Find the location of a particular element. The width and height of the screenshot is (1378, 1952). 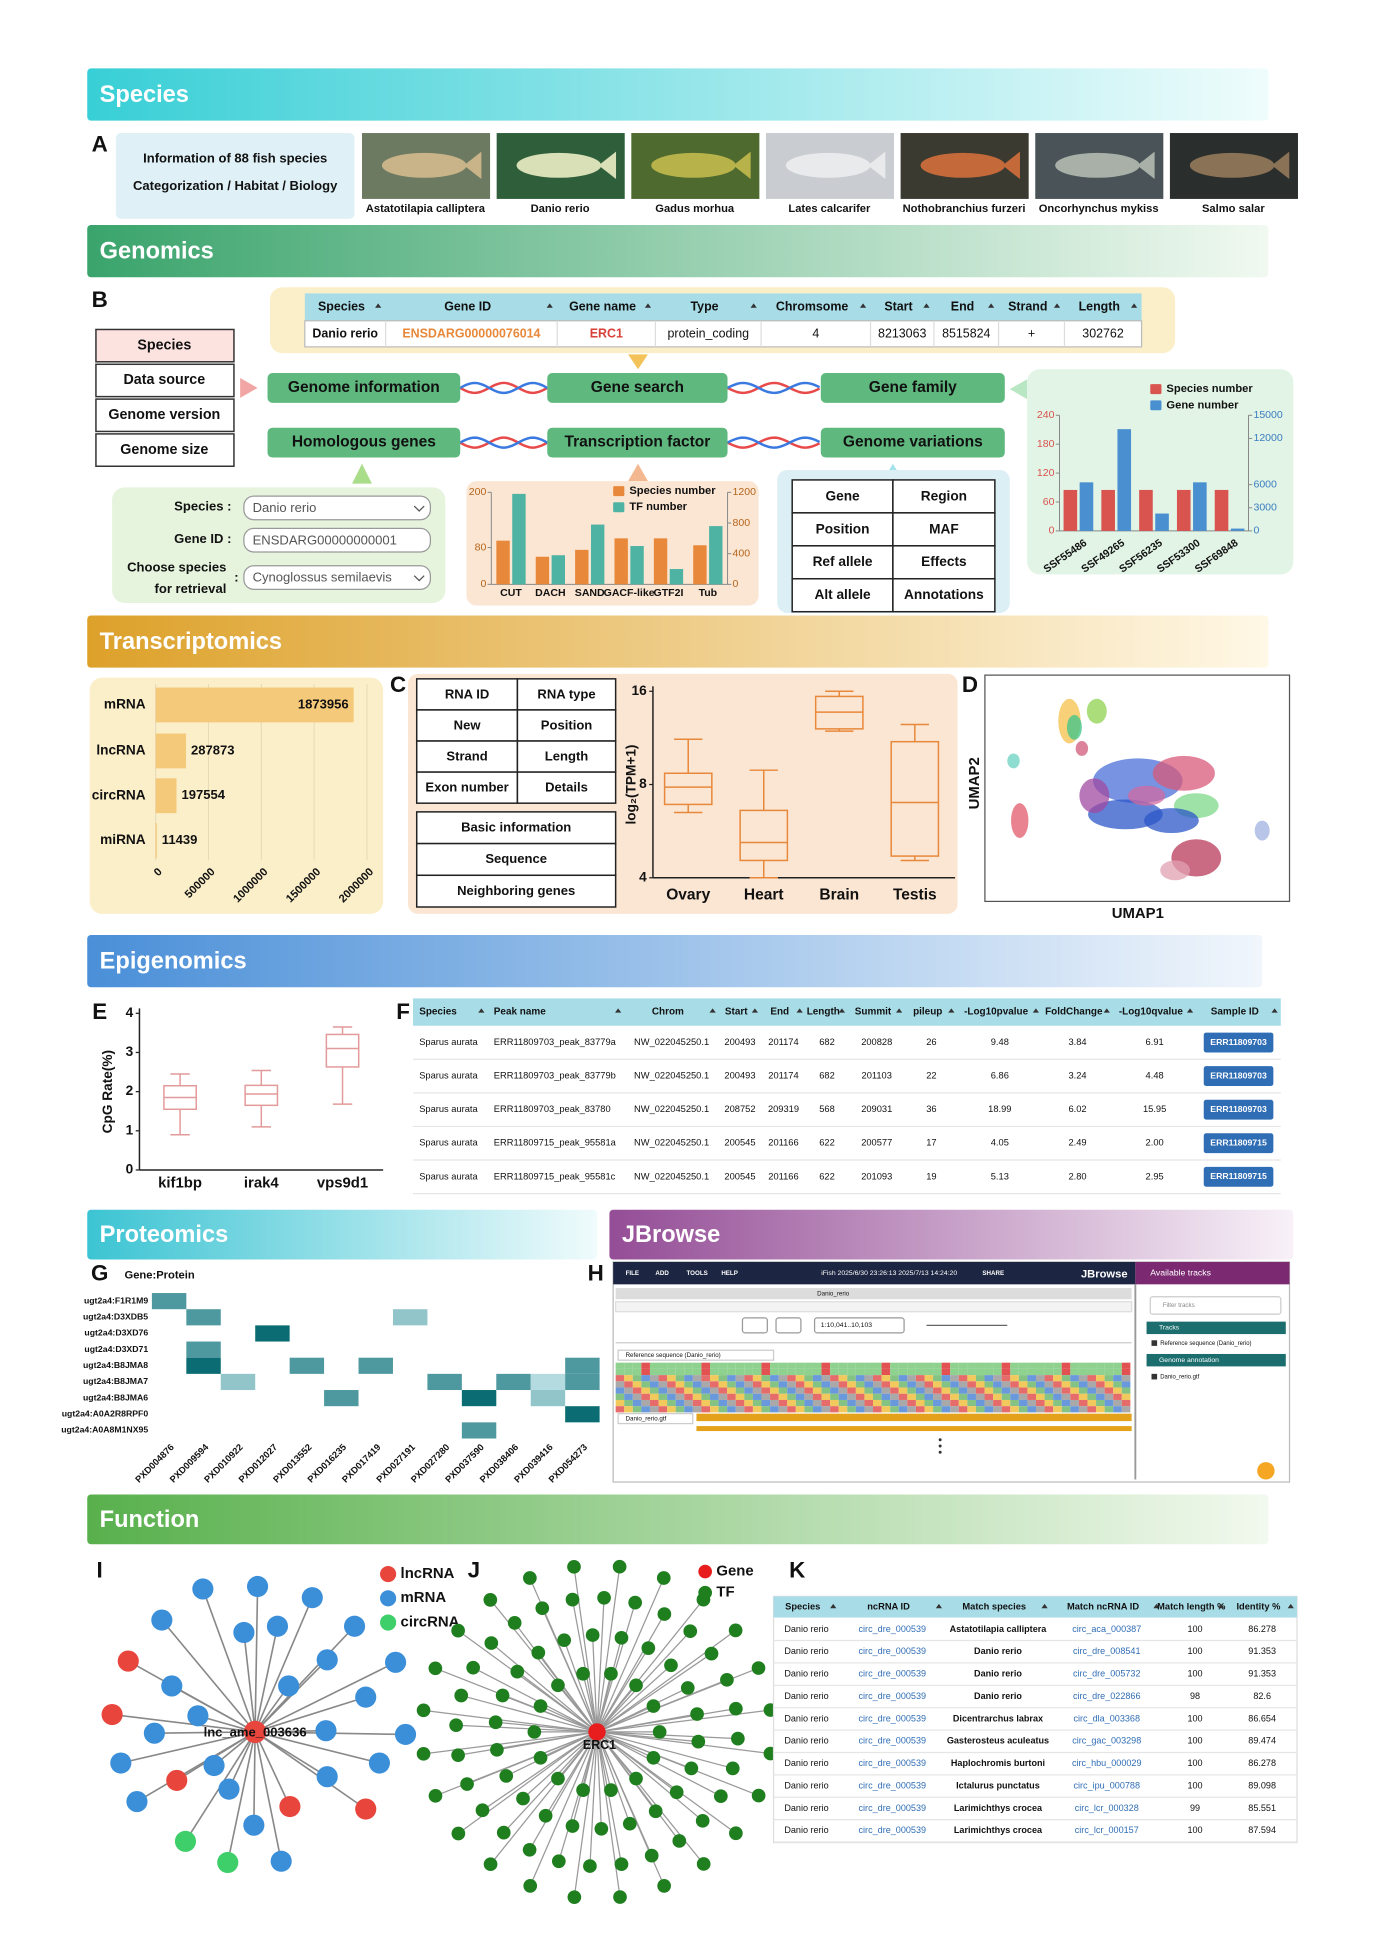

section-banner is located at coordinates (342, 1234).